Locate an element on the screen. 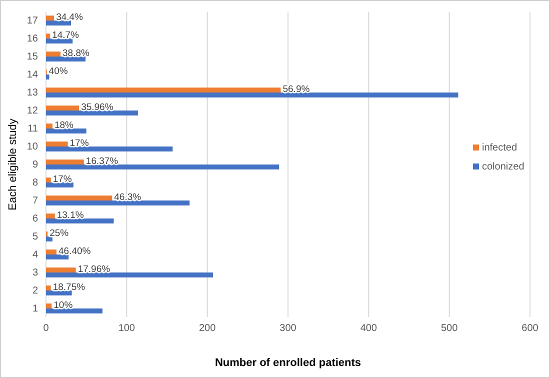 The width and height of the screenshot is (550, 378). x-axis-title: Number of enrolled patients is located at coordinates (288, 363).